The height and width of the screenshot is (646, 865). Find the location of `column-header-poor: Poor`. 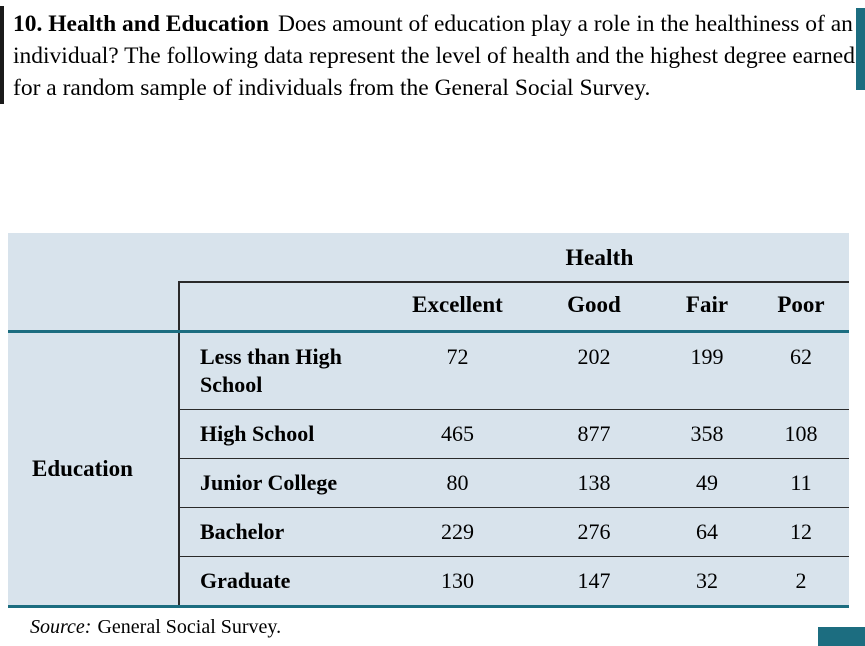

column-header-poor: Poor is located at coordinates (801, 304).